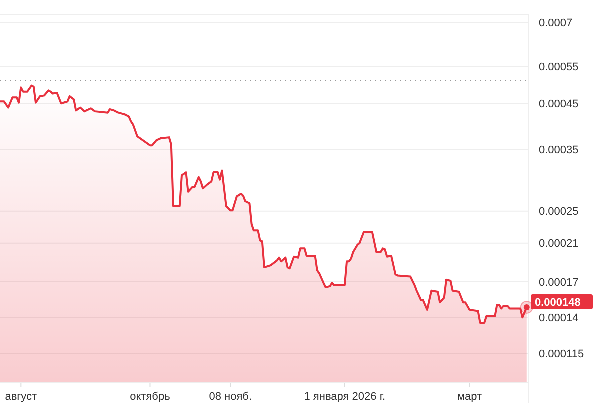  What do you see at coordinates (559, 282) in the screenshot?
I see `y-tick-label: 0.00017` at bounding box center [559, 282].